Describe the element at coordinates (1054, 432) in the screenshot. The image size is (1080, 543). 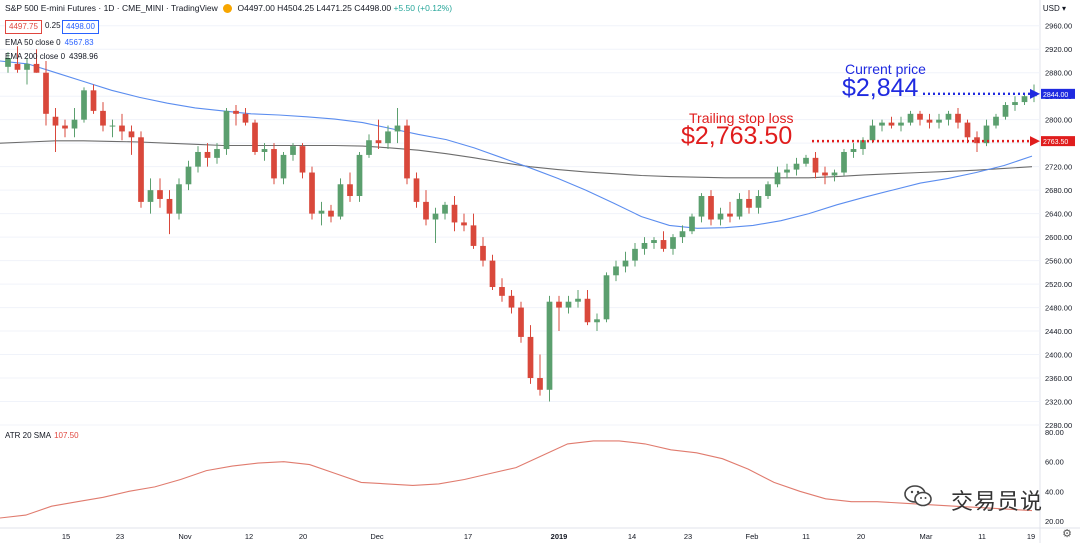
I see `atr-tick-label: 80.00` at that location.